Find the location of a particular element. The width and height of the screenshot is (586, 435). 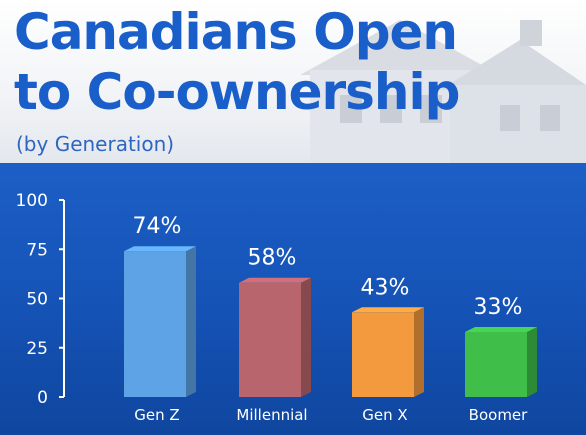

bar-value-label: 43% is located at coordinates (385, 287).